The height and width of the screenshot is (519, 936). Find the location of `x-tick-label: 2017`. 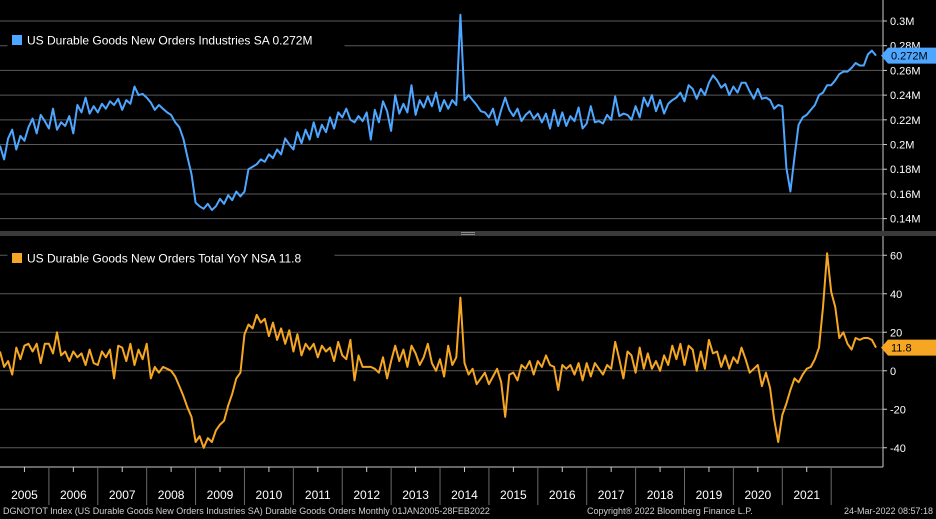

x-tick-label: 2017 is located at coordinates (611, 495).